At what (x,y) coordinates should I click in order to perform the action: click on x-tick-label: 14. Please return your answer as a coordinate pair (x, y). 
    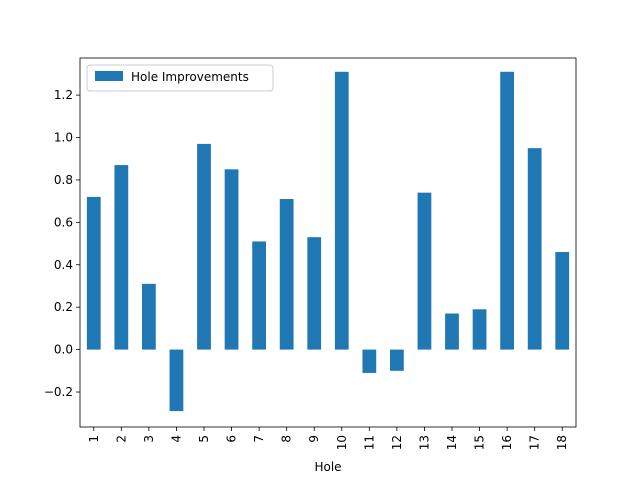
    Looking at the image, I should click on (452, 442).